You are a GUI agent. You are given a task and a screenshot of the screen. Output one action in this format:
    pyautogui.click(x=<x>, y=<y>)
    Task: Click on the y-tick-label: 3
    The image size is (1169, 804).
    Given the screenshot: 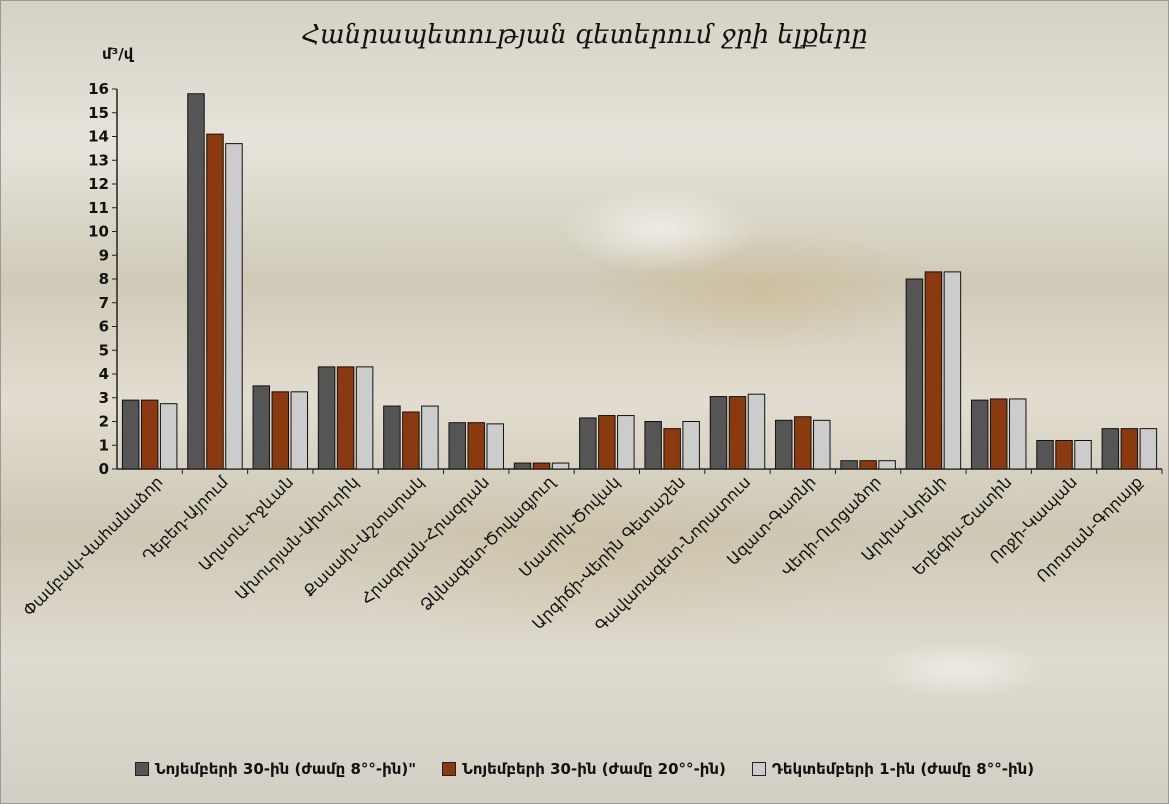 What is the action you would take?
    pyautogui.click(x=104, y=398)
    